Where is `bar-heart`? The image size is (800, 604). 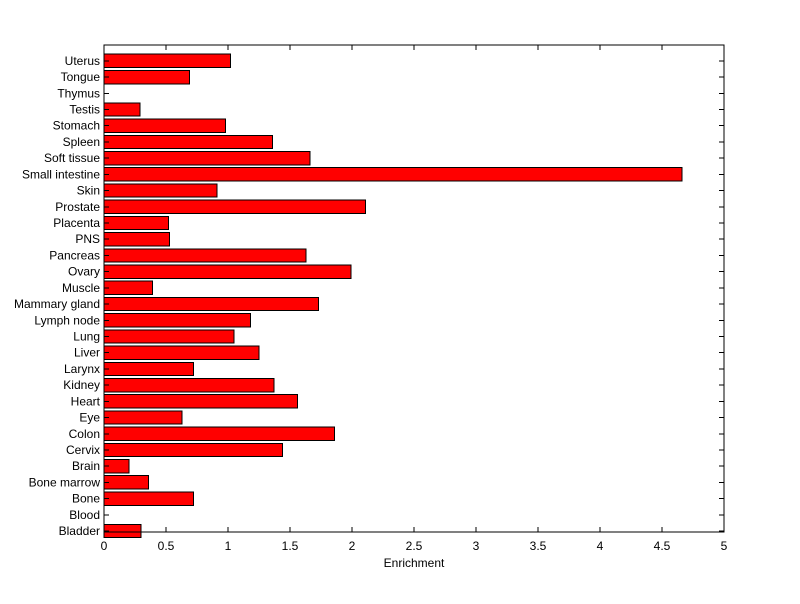 bar-heart is located at coordinates (200, 401).